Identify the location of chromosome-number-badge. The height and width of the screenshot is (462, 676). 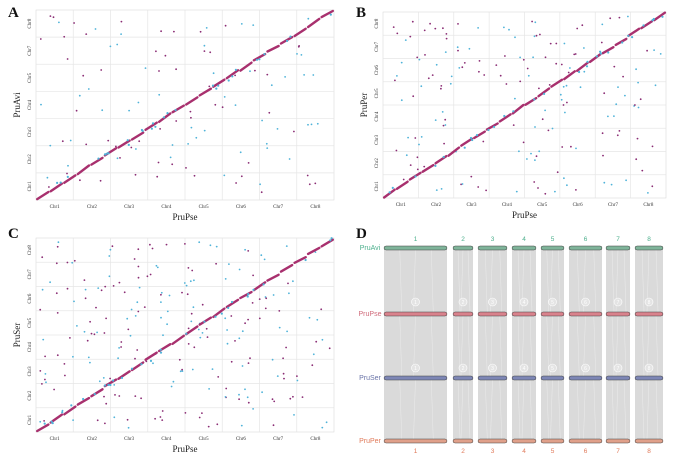
(618, 368).